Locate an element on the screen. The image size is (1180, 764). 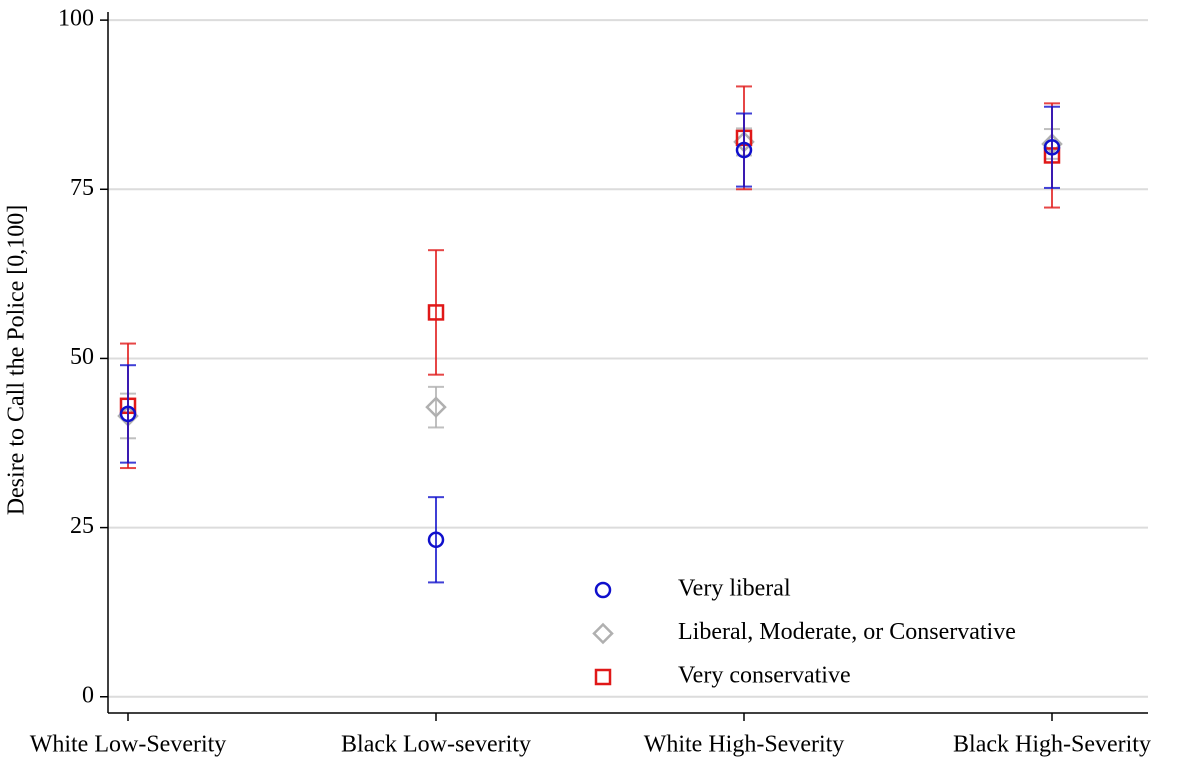
x-tick-label: White Low-Severity is located at coordinates (128, 745).